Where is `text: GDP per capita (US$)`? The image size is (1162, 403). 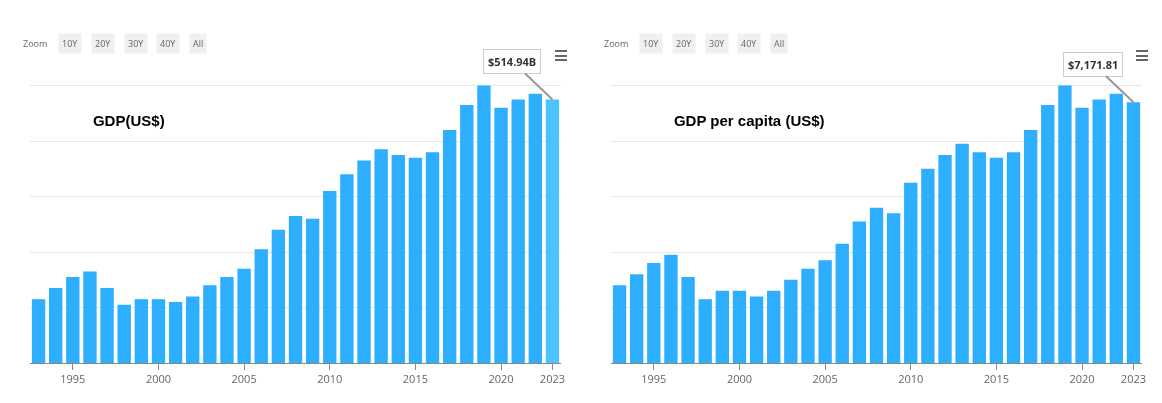 text: GDP per capita (US$) is located at coordinates (749, 121).